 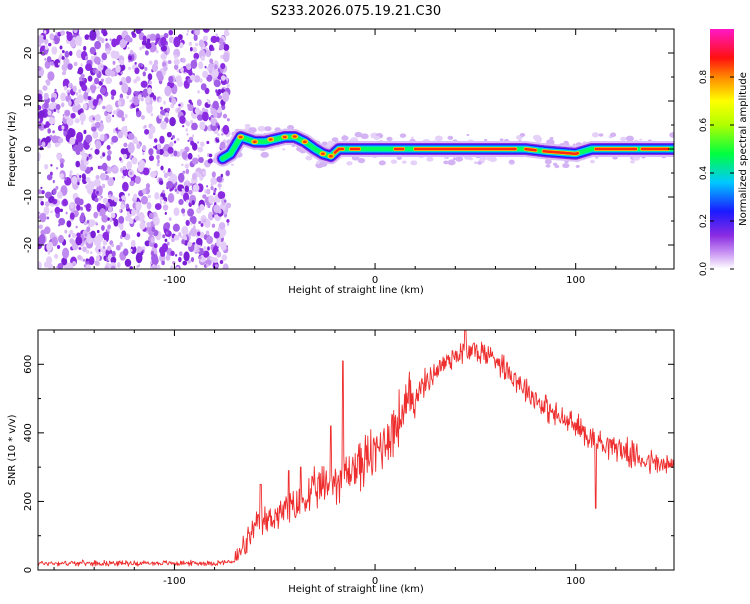 What do you see at coordinates (28, 53) in the screenshot?
I see `spec-ytick-label: 20` at bounding box center [28, 53].